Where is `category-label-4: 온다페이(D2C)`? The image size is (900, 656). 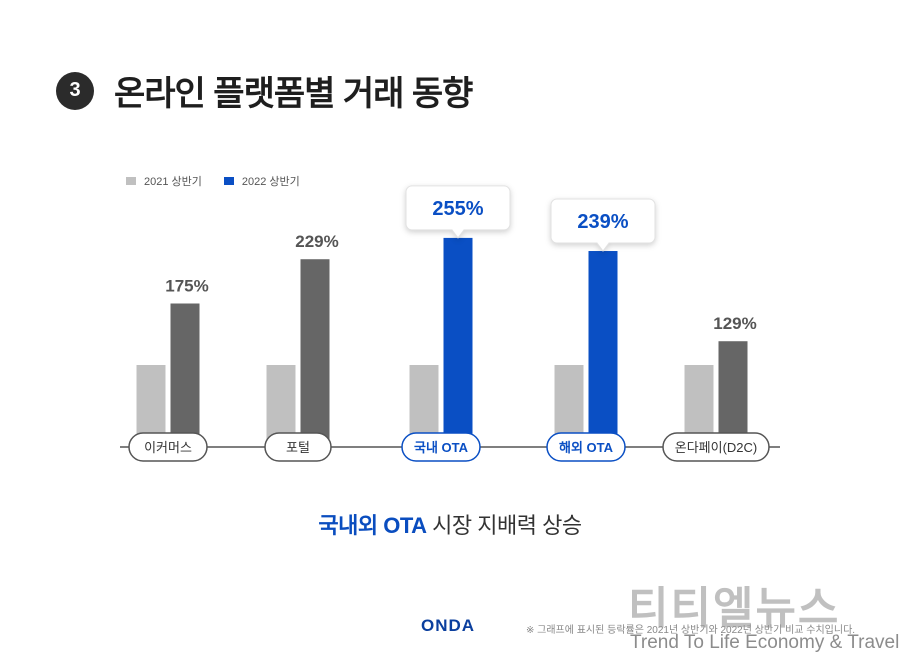
category-label-4: 온다페이(D2C) is located at coordinates (716, 447).